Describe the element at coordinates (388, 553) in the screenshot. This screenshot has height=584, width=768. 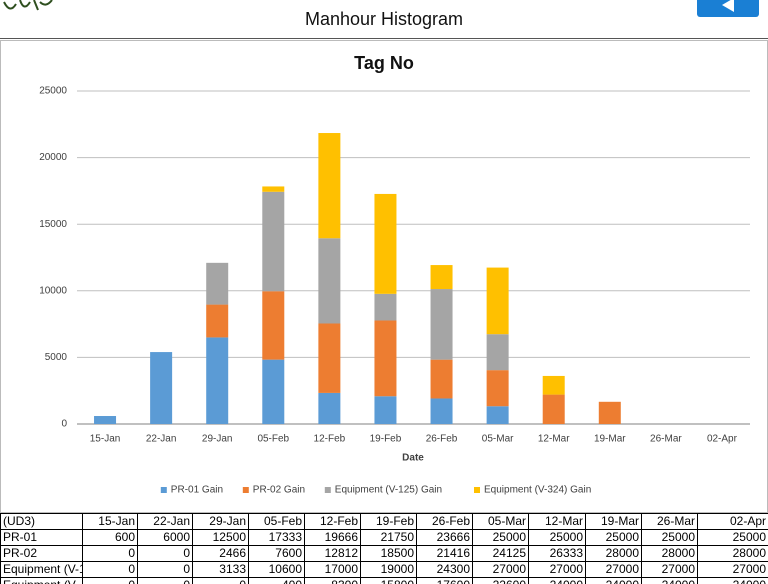
I see `table-cell: 18500` at that location.